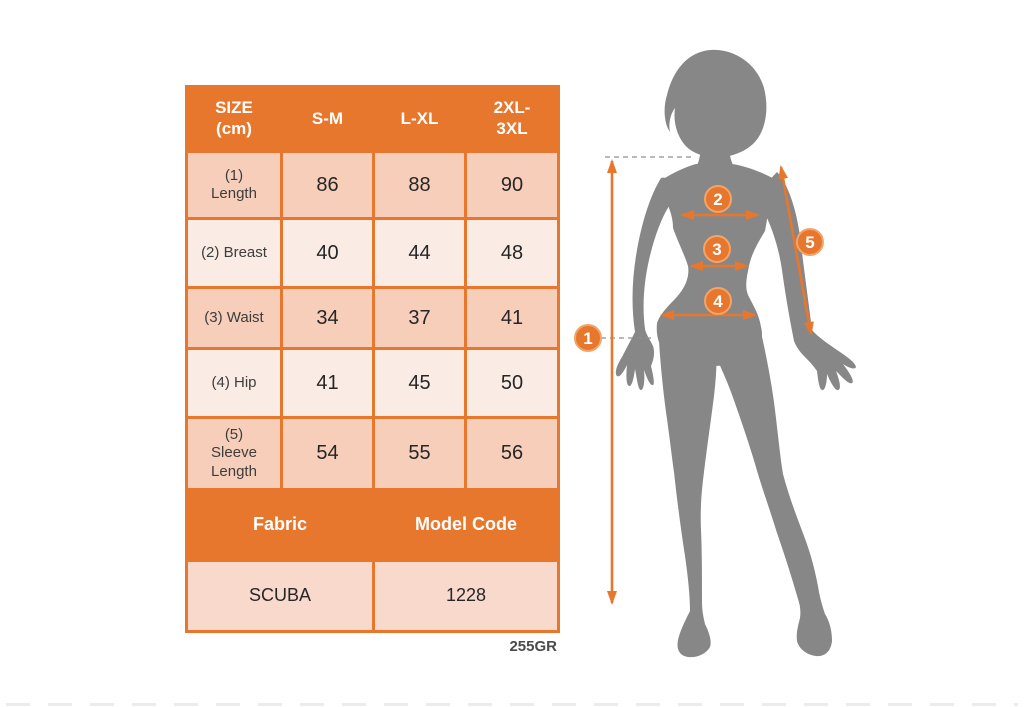 The image size is (1024, 707). Describe the element at coordinates (419, 318) in the screenshot. I see `value-waist-lxl: 37` at that location.